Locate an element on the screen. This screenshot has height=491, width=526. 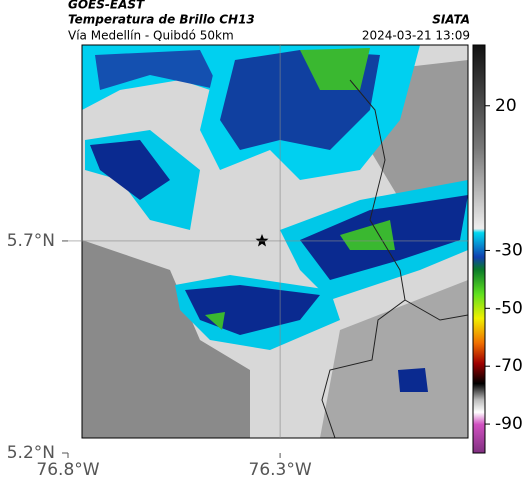
colorbar-tick-label: -30 is located at coordinates (509, 250).